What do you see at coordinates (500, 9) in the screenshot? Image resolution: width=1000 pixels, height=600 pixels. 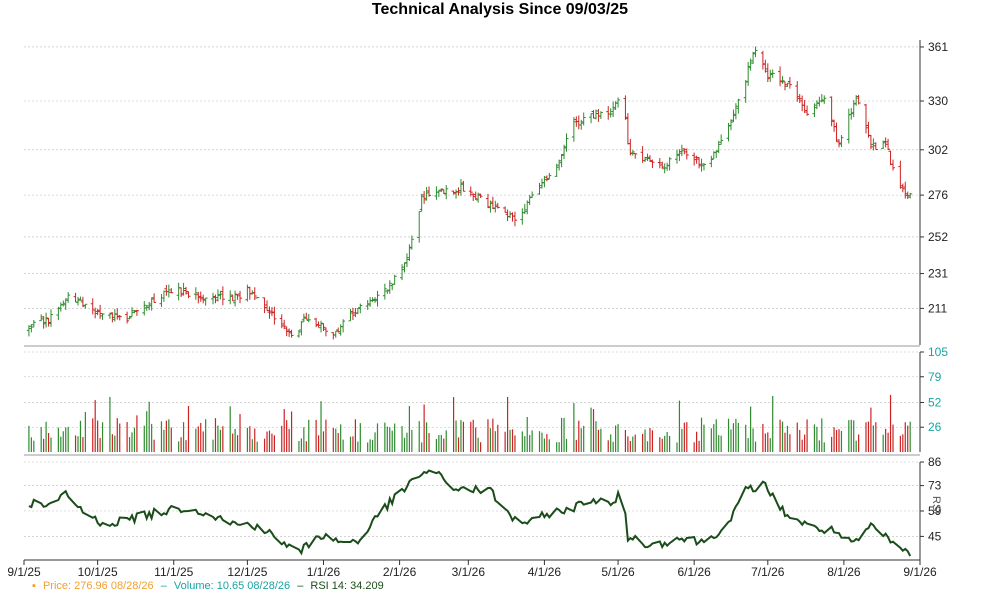 I see `chart-title: Technical Analysis Since 09/03/25` at bounding box center [500, 9].